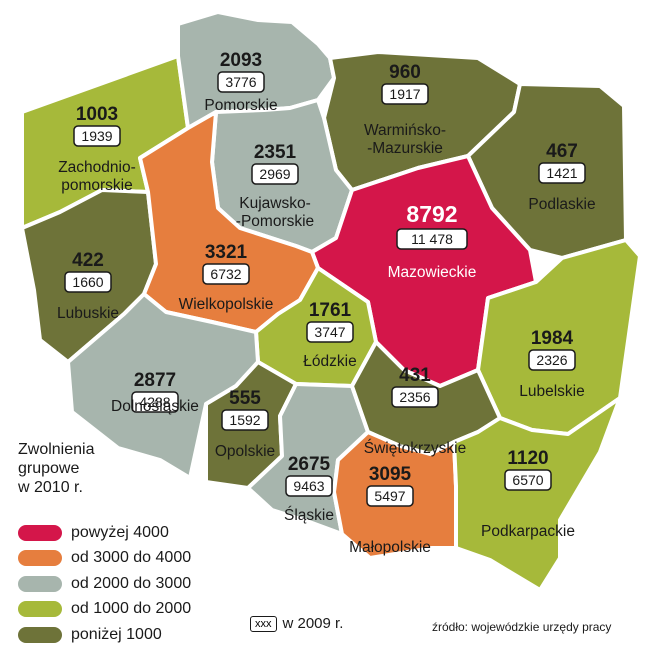 This screenshot has height=648, width=654. What do you see at coordinates (405, 148) in the screenshot?
I see `region-name: -Mazurskie` at bounding box center [405, 148].